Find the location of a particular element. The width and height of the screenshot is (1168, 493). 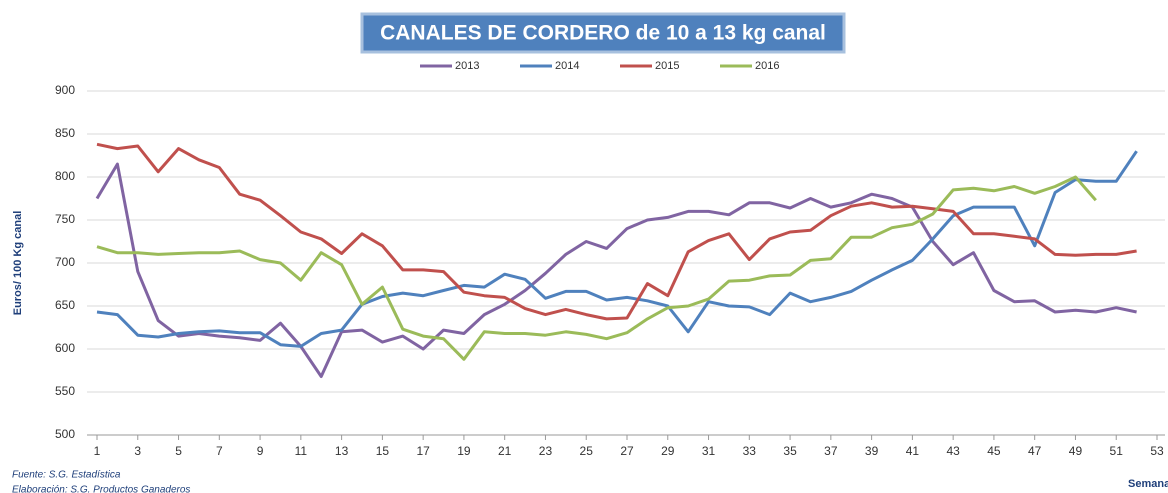

x-tick-label: 7 is located at coordinates (219, 451).